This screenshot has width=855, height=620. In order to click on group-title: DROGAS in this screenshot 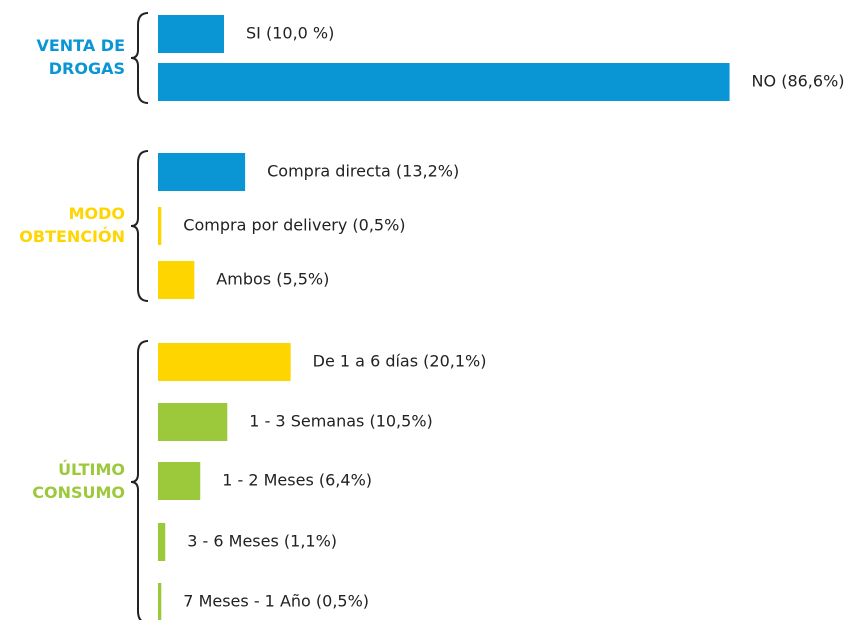, I will do `click(87, 68)`.